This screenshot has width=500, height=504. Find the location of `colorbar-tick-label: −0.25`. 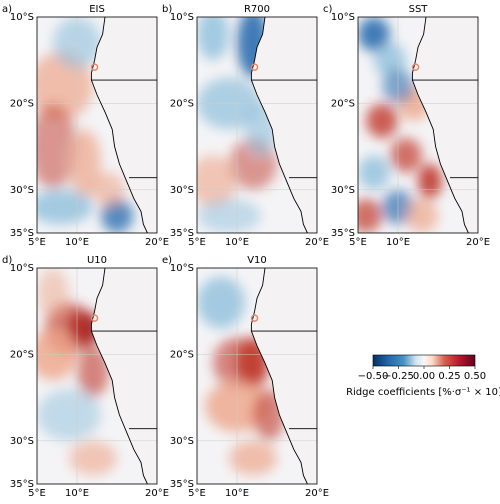

colorbar-tick-label: −0.25 is located at coordinates (398, 376).